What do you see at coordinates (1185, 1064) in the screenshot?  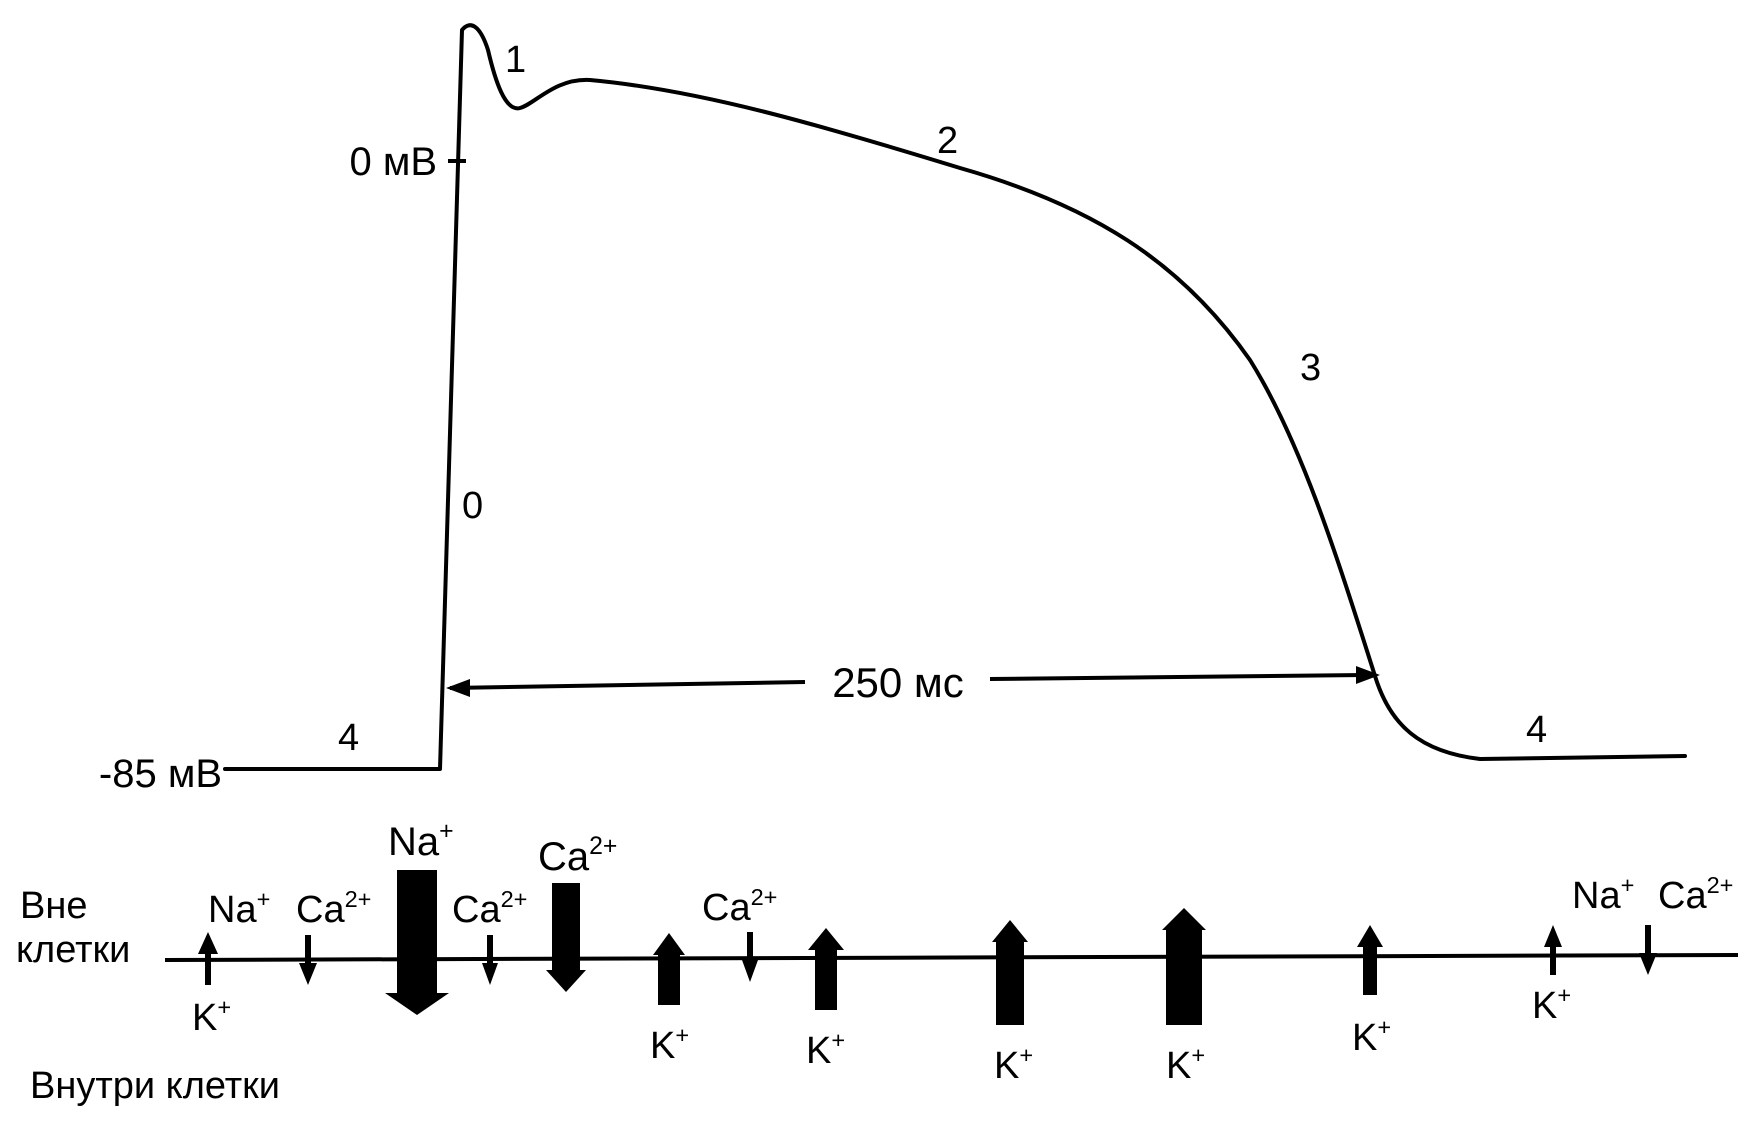 I see `k-label-5: K+` at bounding box center [1185, 1064].